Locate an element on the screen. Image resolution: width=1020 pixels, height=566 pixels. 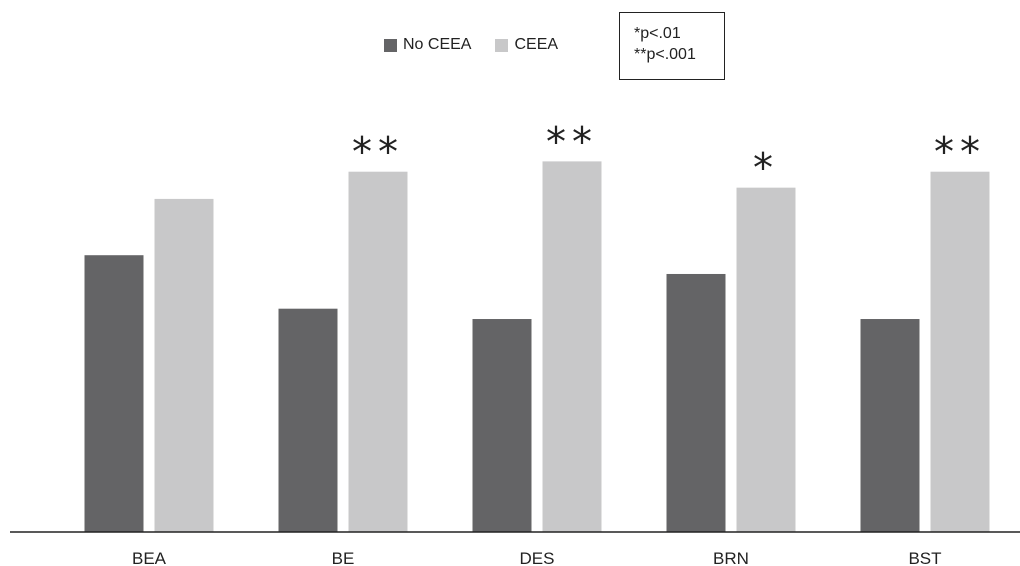
bar-ceea-be is located at coordinates (378, 351).